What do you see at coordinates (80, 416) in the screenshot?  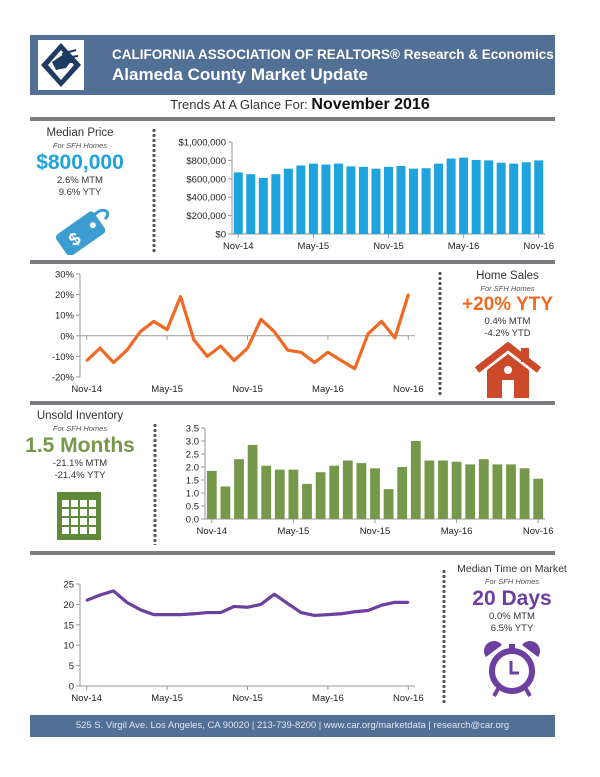 I see `inventory-title: Unsold Inventory` at bounding box center [80, 416].